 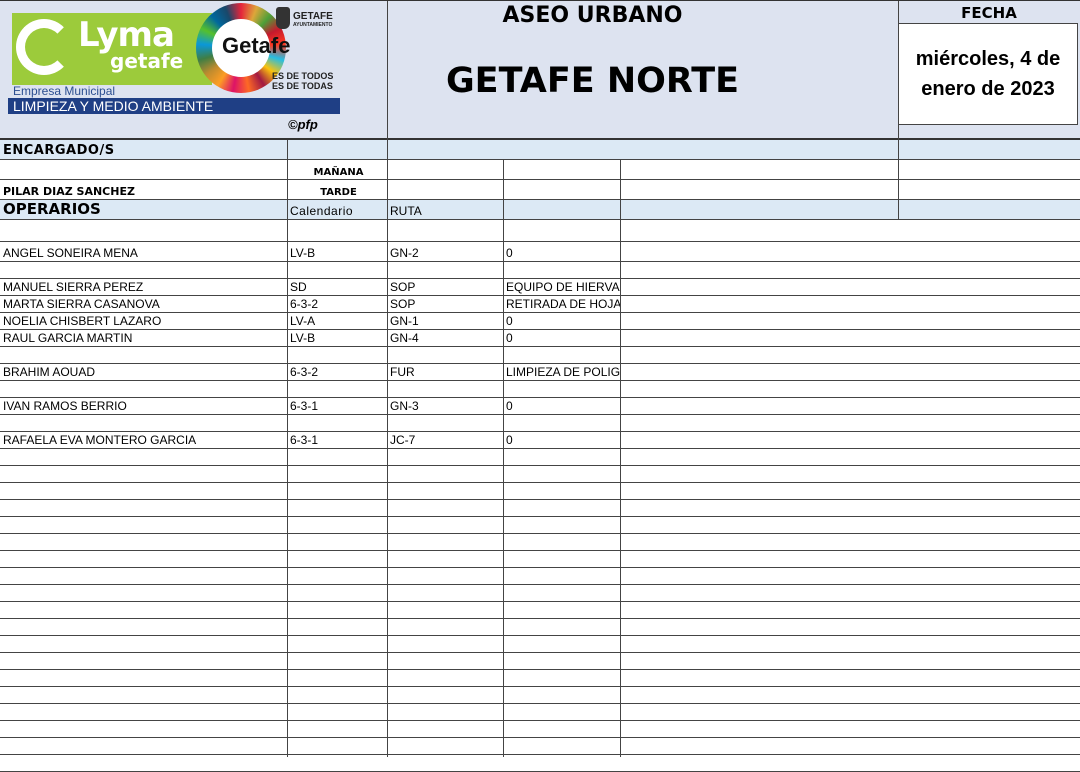 I want to click on table-row: BRAHIM AOUAD 6-3-2 FUR LIMPIEZA DE POLIG, so click(x=540, y=372).